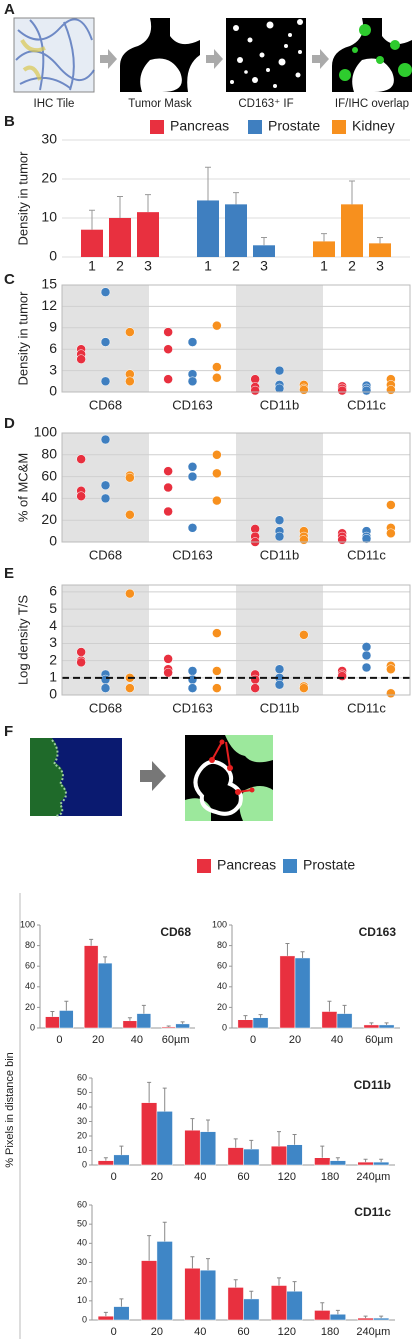 This screenshot has height=1339, width=420. I want to click on y-tick-label: 60, so click(222, 966).